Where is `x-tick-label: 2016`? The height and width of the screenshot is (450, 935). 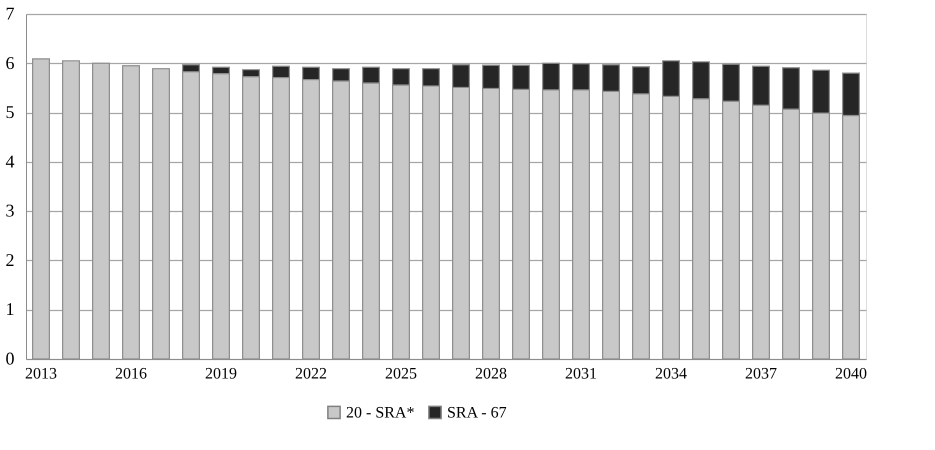
x-tick-label: 2016 is located at coordinates (131, 374).